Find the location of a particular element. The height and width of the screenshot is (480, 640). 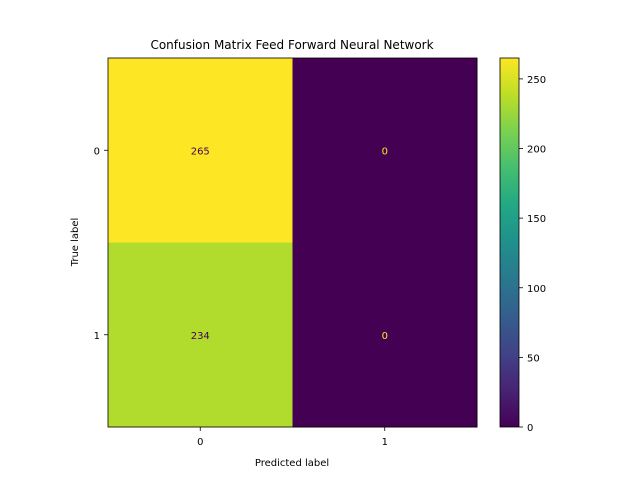

y-axis-ticks: 01 is located at coordinates (101, 244).